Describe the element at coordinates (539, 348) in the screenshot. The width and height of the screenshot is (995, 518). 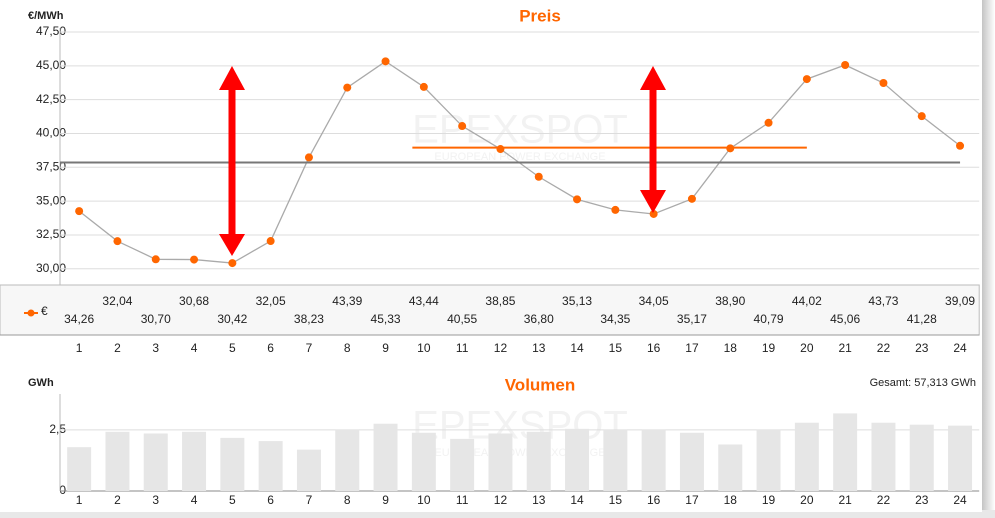
I see `x-tick-label: 13` at that location.